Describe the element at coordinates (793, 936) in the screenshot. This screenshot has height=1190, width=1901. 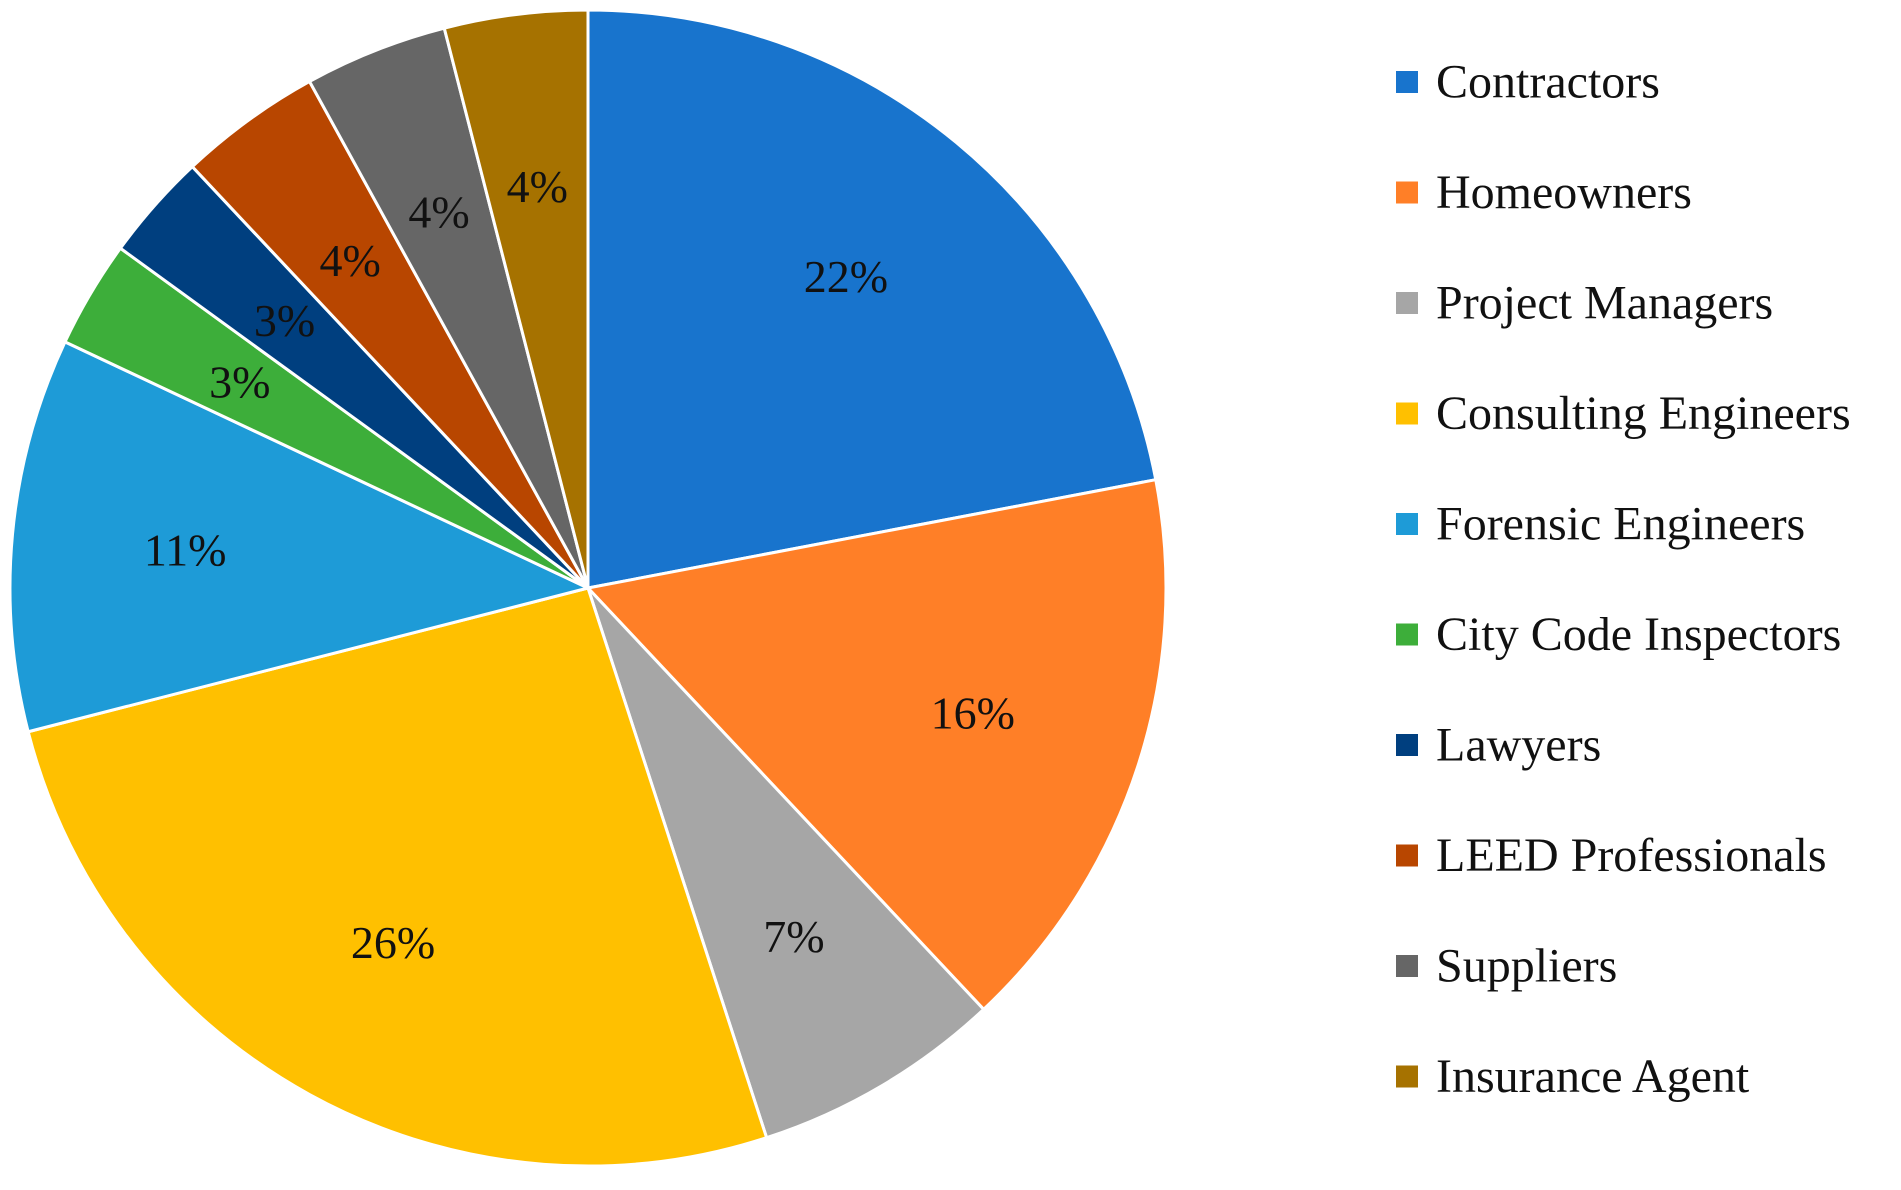
I see `data-label-project-managers: 7%` at that location.